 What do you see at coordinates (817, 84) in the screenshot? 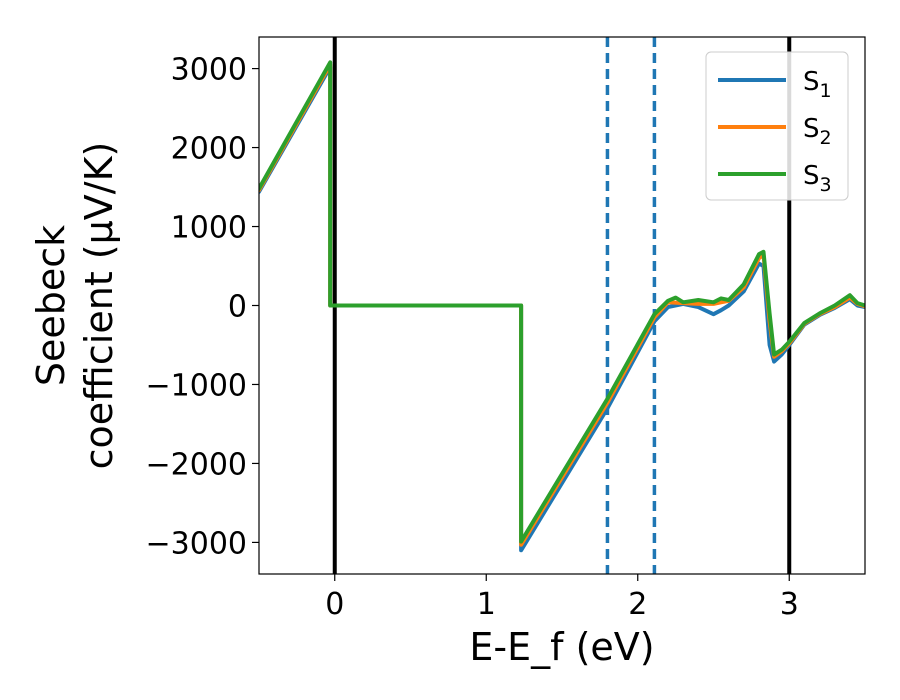
I see `legend-label-s1: S1` at bounding box center [817, 84].